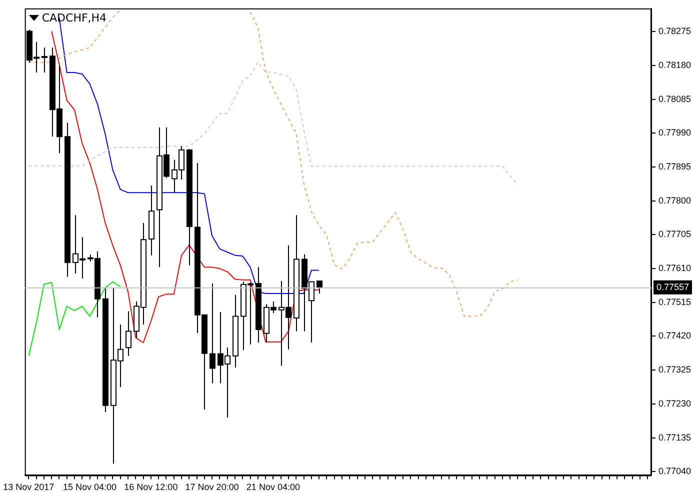  I want to click on y-tick-label: 0.78275, so click(675, 31).